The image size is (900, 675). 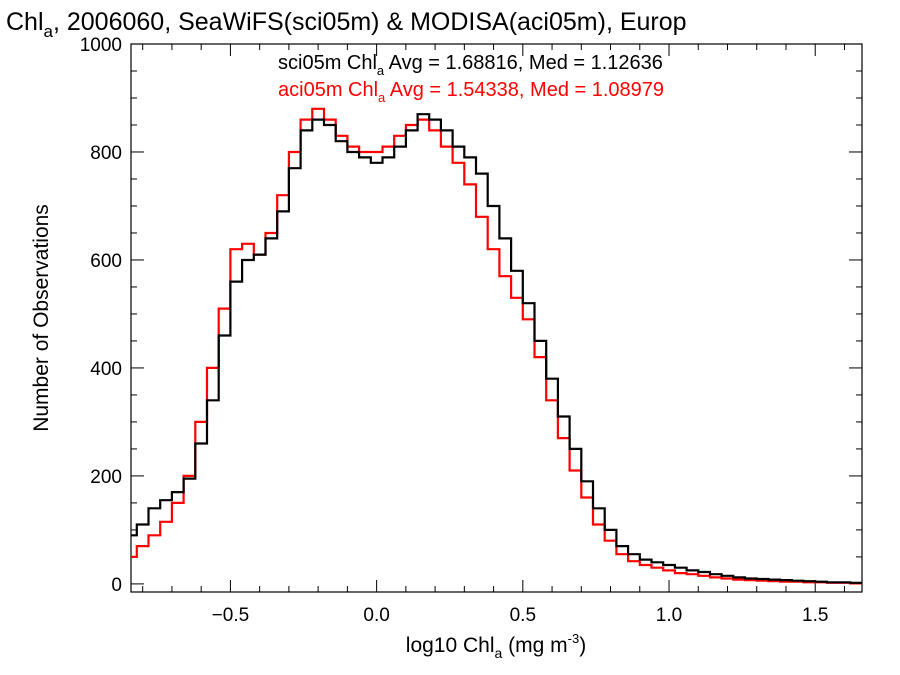 I want to click on x-axis-label-subscript: a, so click(x=499, y=653).